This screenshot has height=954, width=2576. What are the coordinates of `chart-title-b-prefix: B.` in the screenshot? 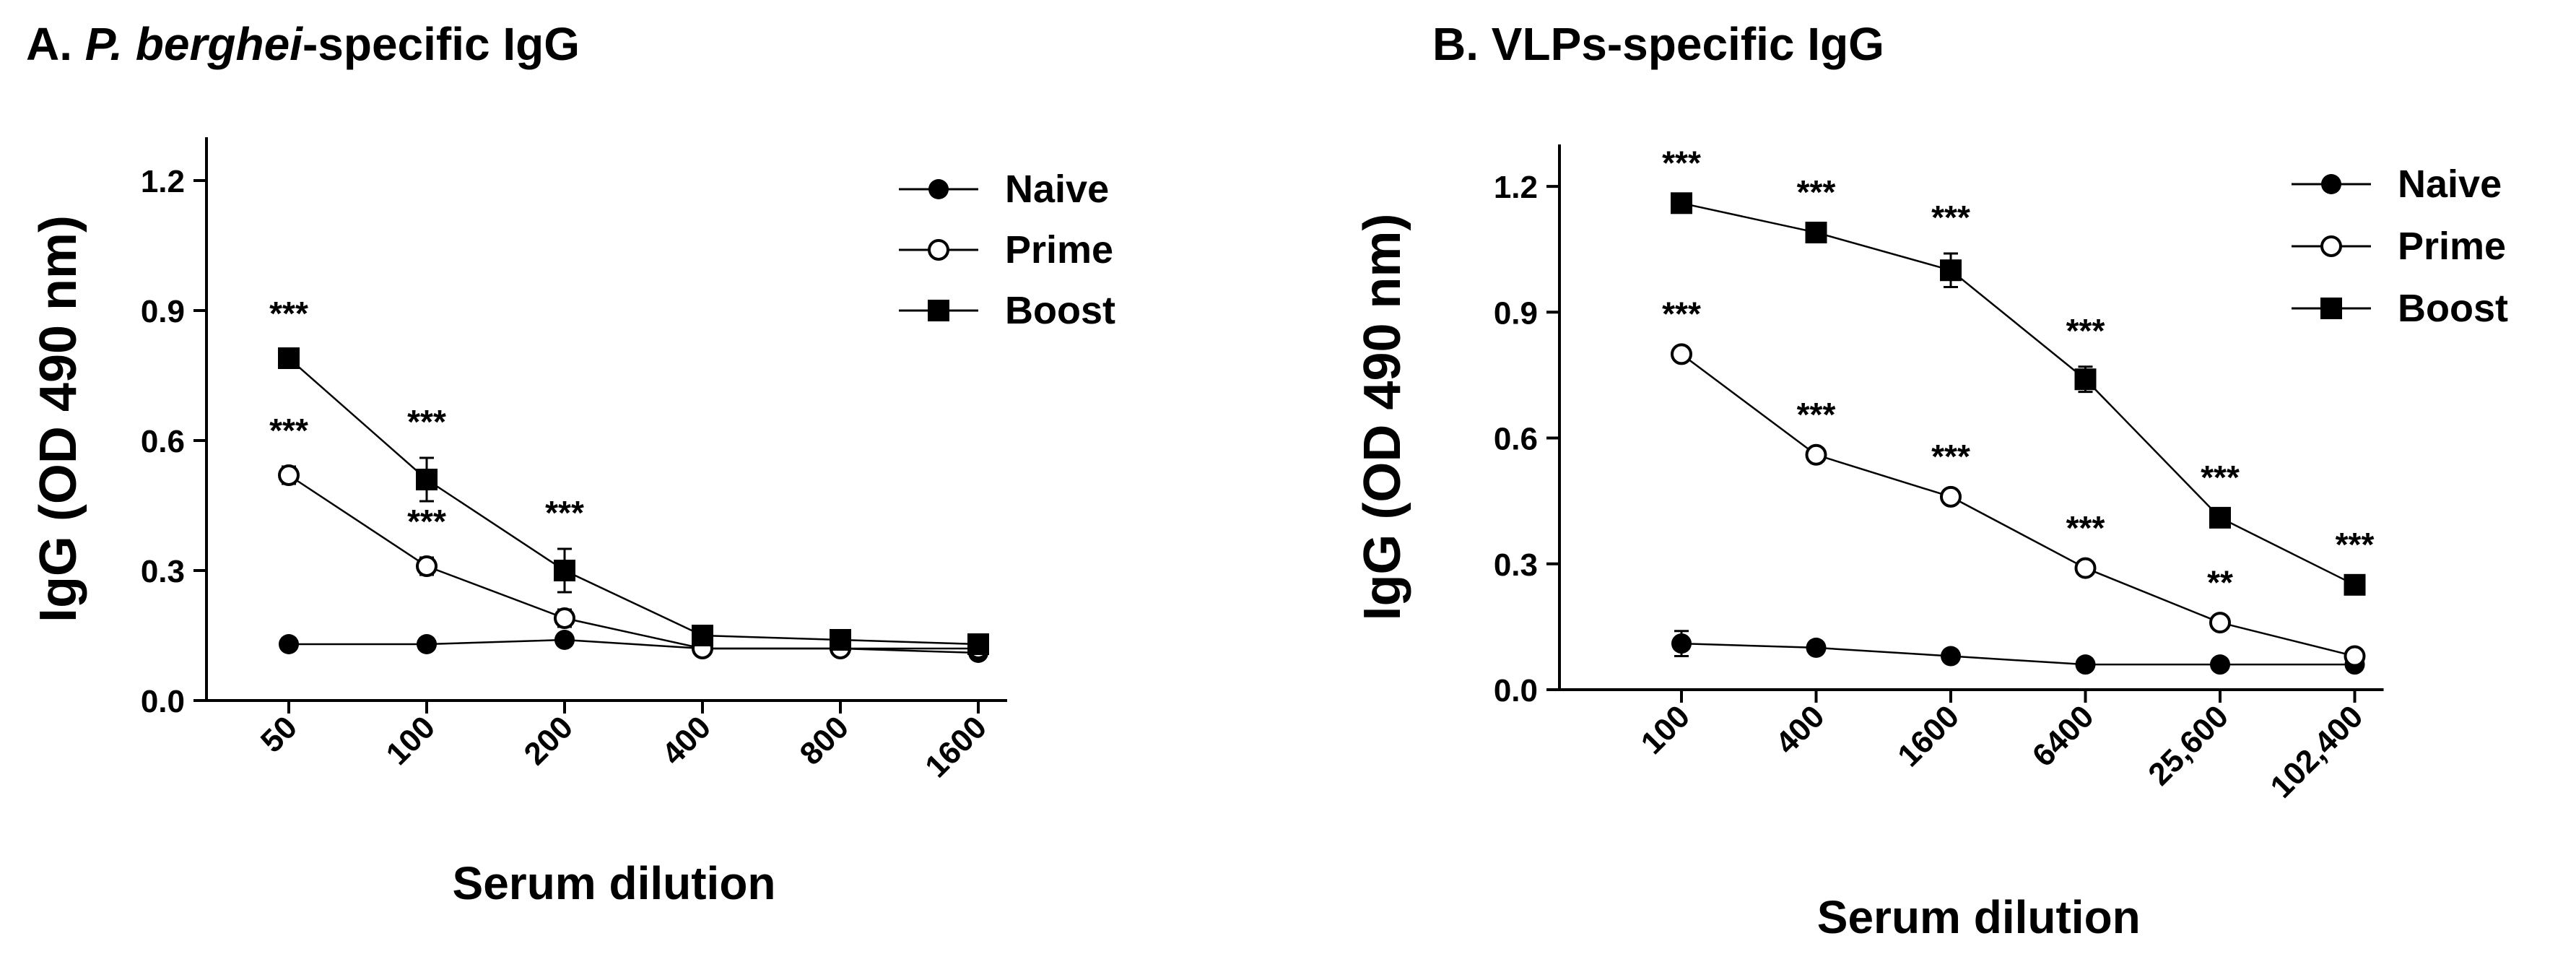 It's located at (1462, 44).